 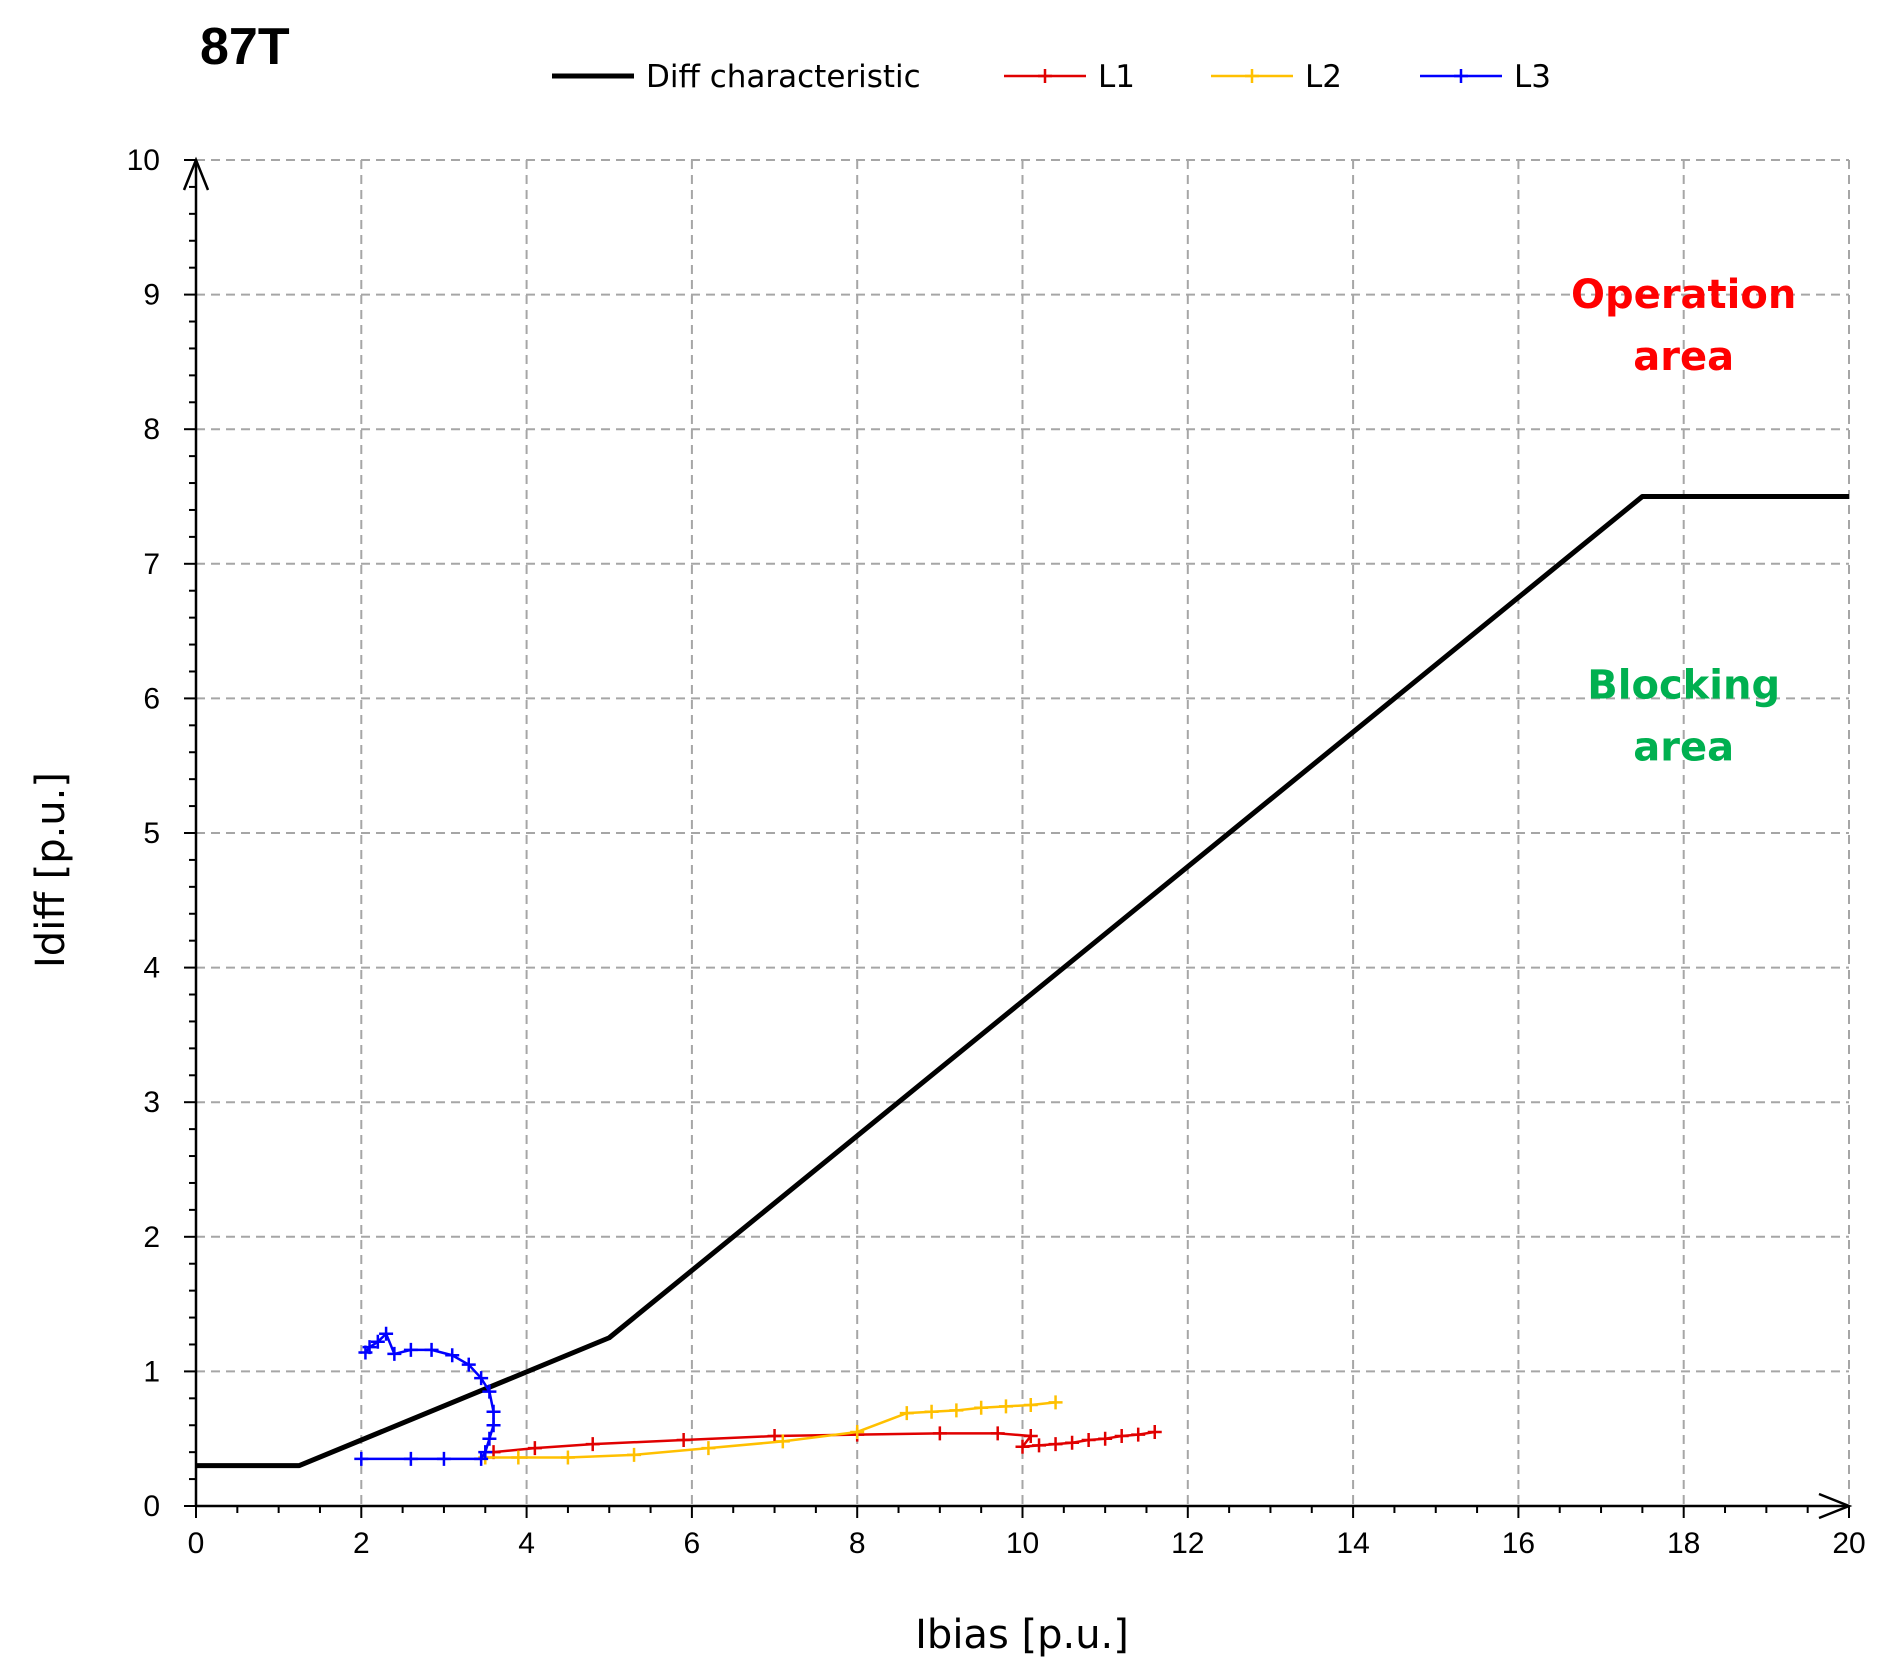 What do you see at coordinates (196, 1543) in the screenshot?
I see `x-tick-label-0: 0` at bounding box center [196, 1543].